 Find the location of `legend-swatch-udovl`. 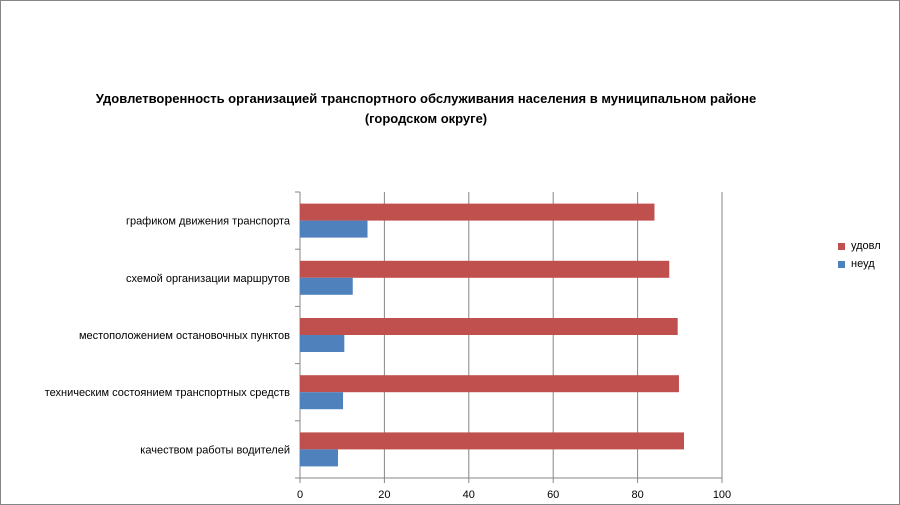

legend-swatch-udovl is located at coordinates (841, 246).